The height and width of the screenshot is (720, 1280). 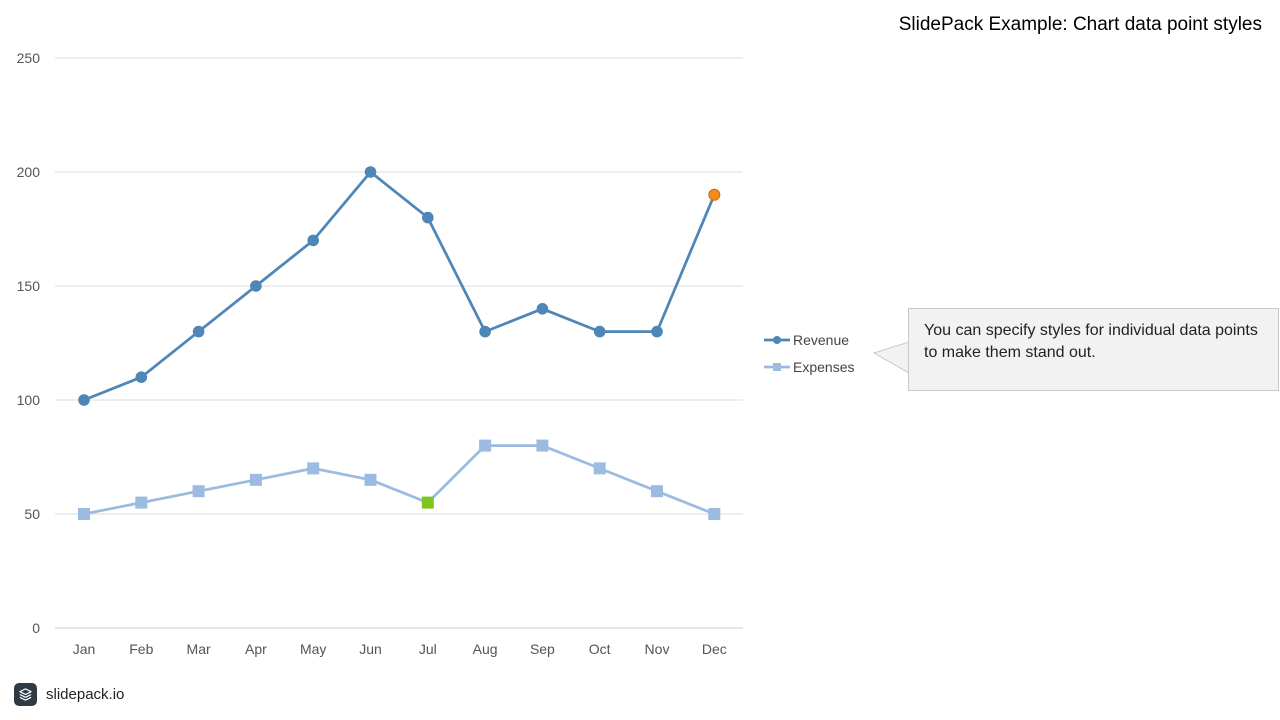 I want to click on legend-label: Expenses, so click(x=823, y=367).